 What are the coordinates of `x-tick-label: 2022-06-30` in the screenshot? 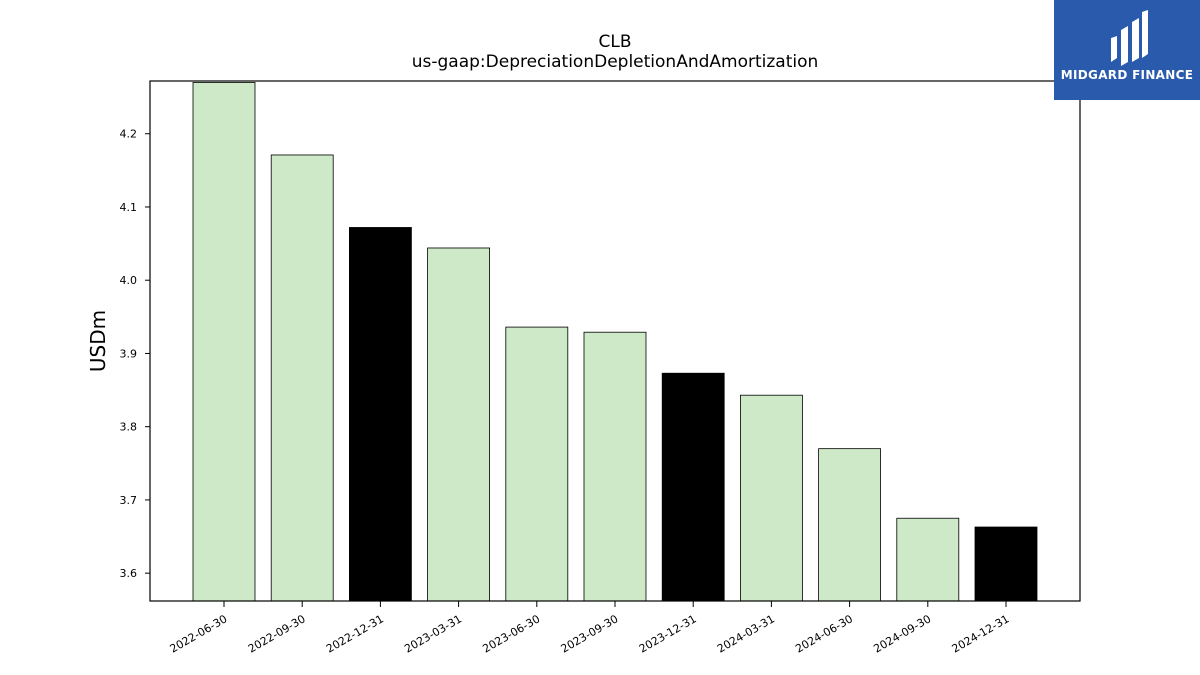 It's located at (199, 633).